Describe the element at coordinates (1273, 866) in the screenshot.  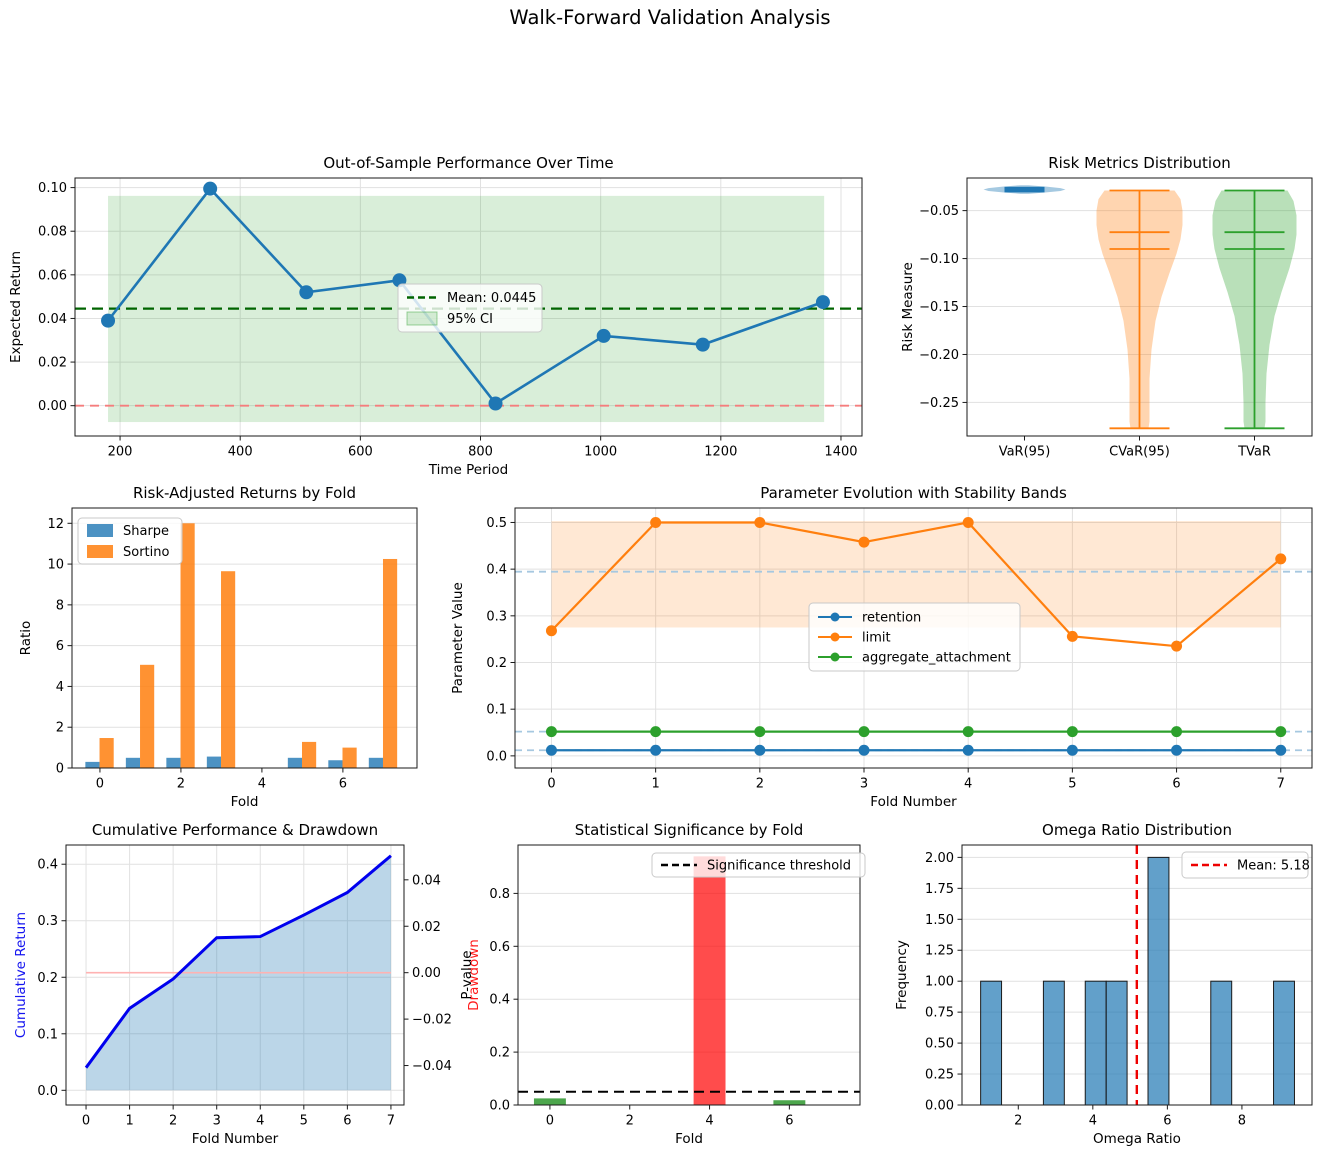
I see `svg-text: Mean: 5.18` at that location.